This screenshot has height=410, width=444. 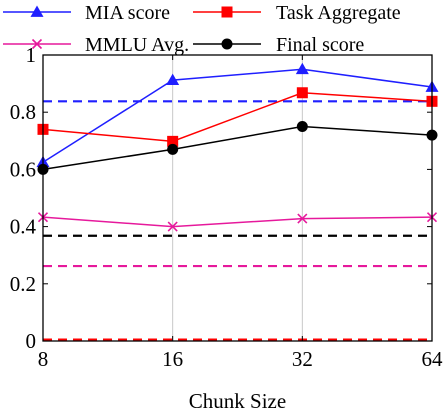 What do you see at coordinates (31, 341) in the screenshot?
I see `y-tick-label: 0` at bounding box center [31, 341].